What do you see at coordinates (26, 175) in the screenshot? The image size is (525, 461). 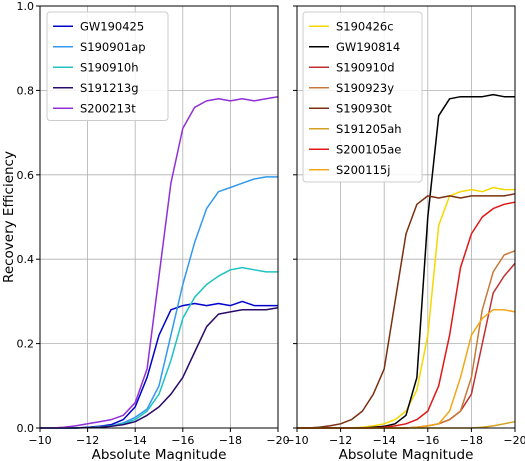 I see `left-y-tick-label: 0.6` at bounding box center [26, 175].